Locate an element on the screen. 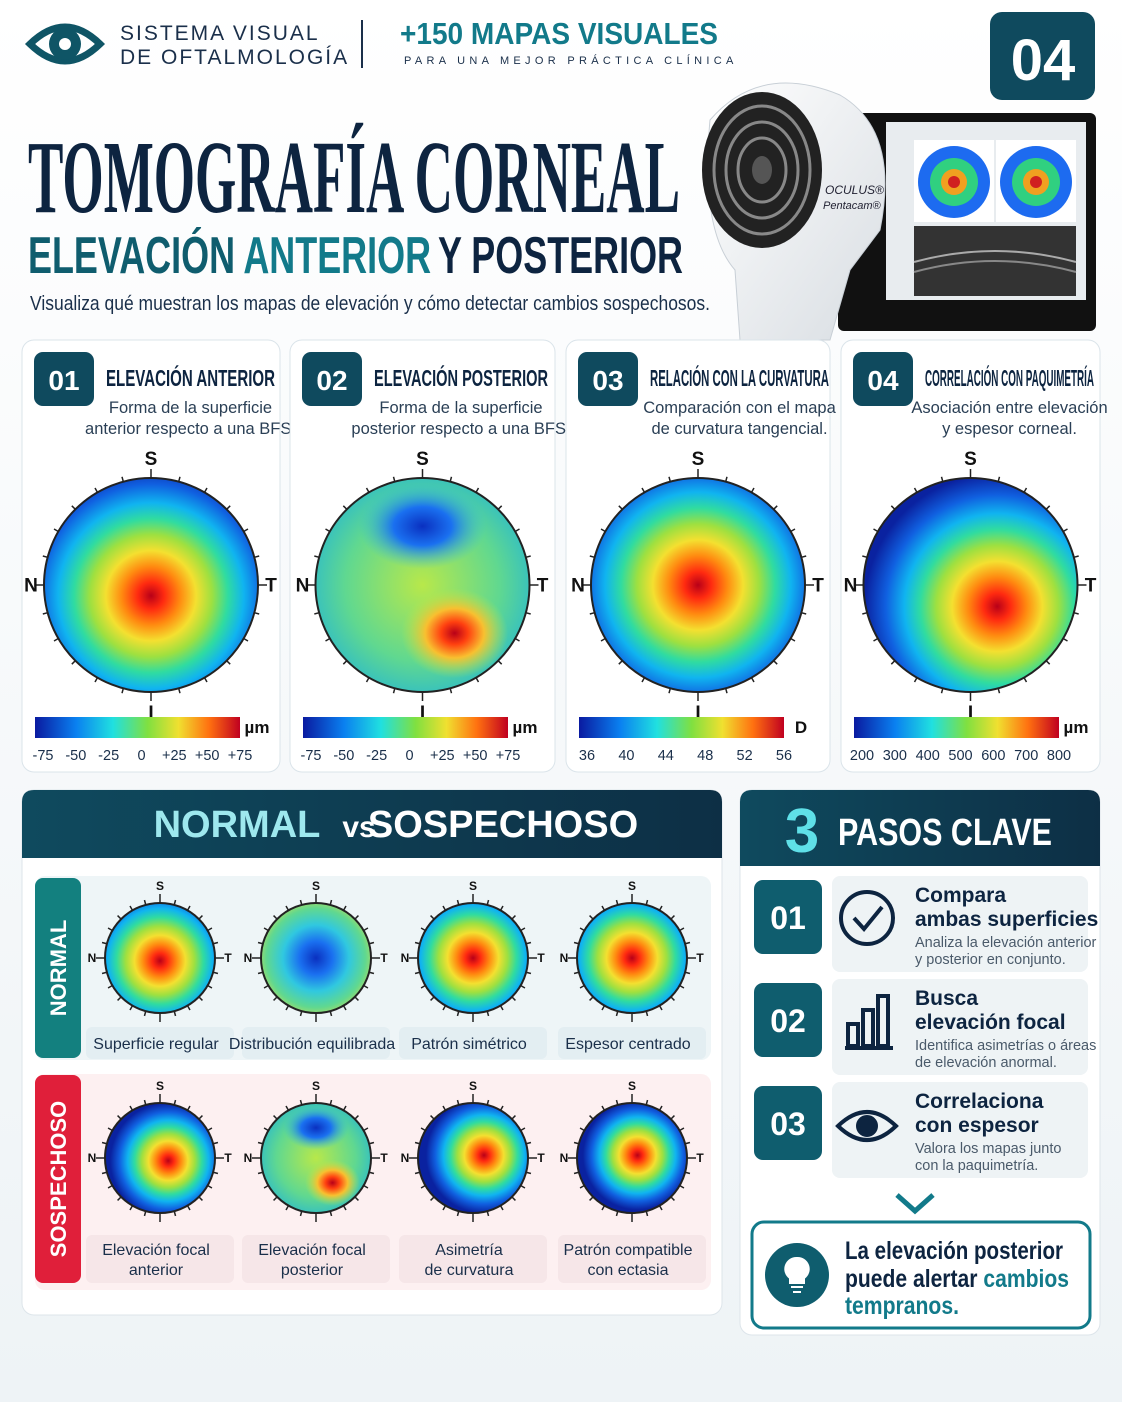  card-description: Comparación con el mapa is located at coordinates (739, 408).